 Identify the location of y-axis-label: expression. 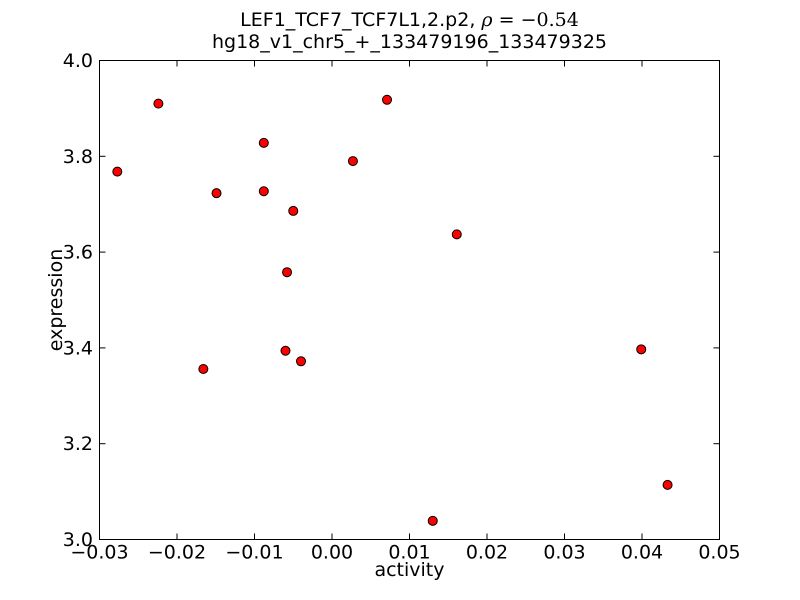
(56, 300).